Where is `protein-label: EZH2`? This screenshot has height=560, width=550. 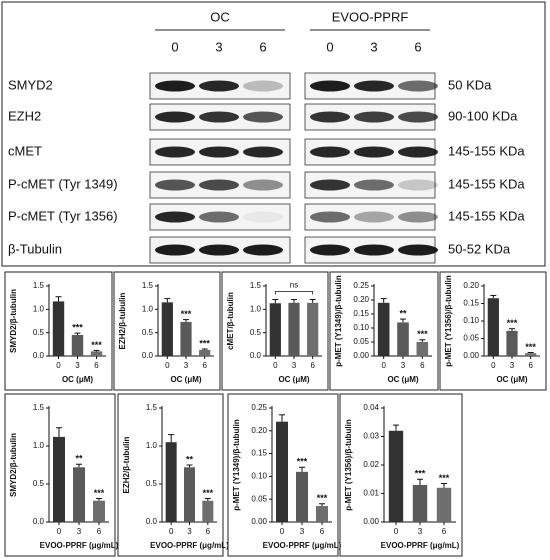 protein-label: EZH2 is located at coordinates (24, 115).